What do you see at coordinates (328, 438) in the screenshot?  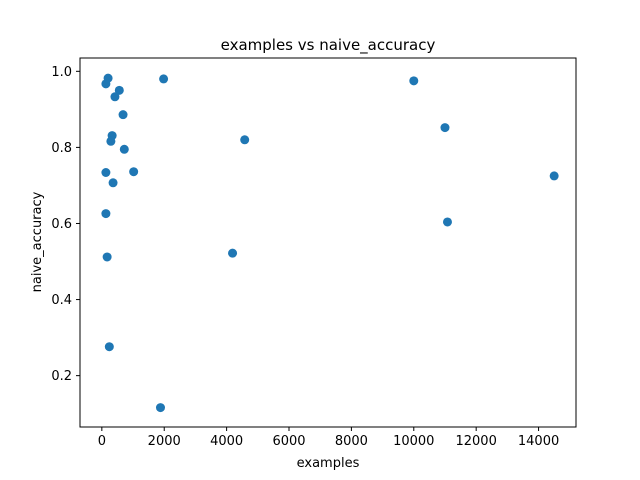 I see `x-axis: 0 2000 4000 6000 8000 10000 12000 14000` at bounding box center [328, 438].